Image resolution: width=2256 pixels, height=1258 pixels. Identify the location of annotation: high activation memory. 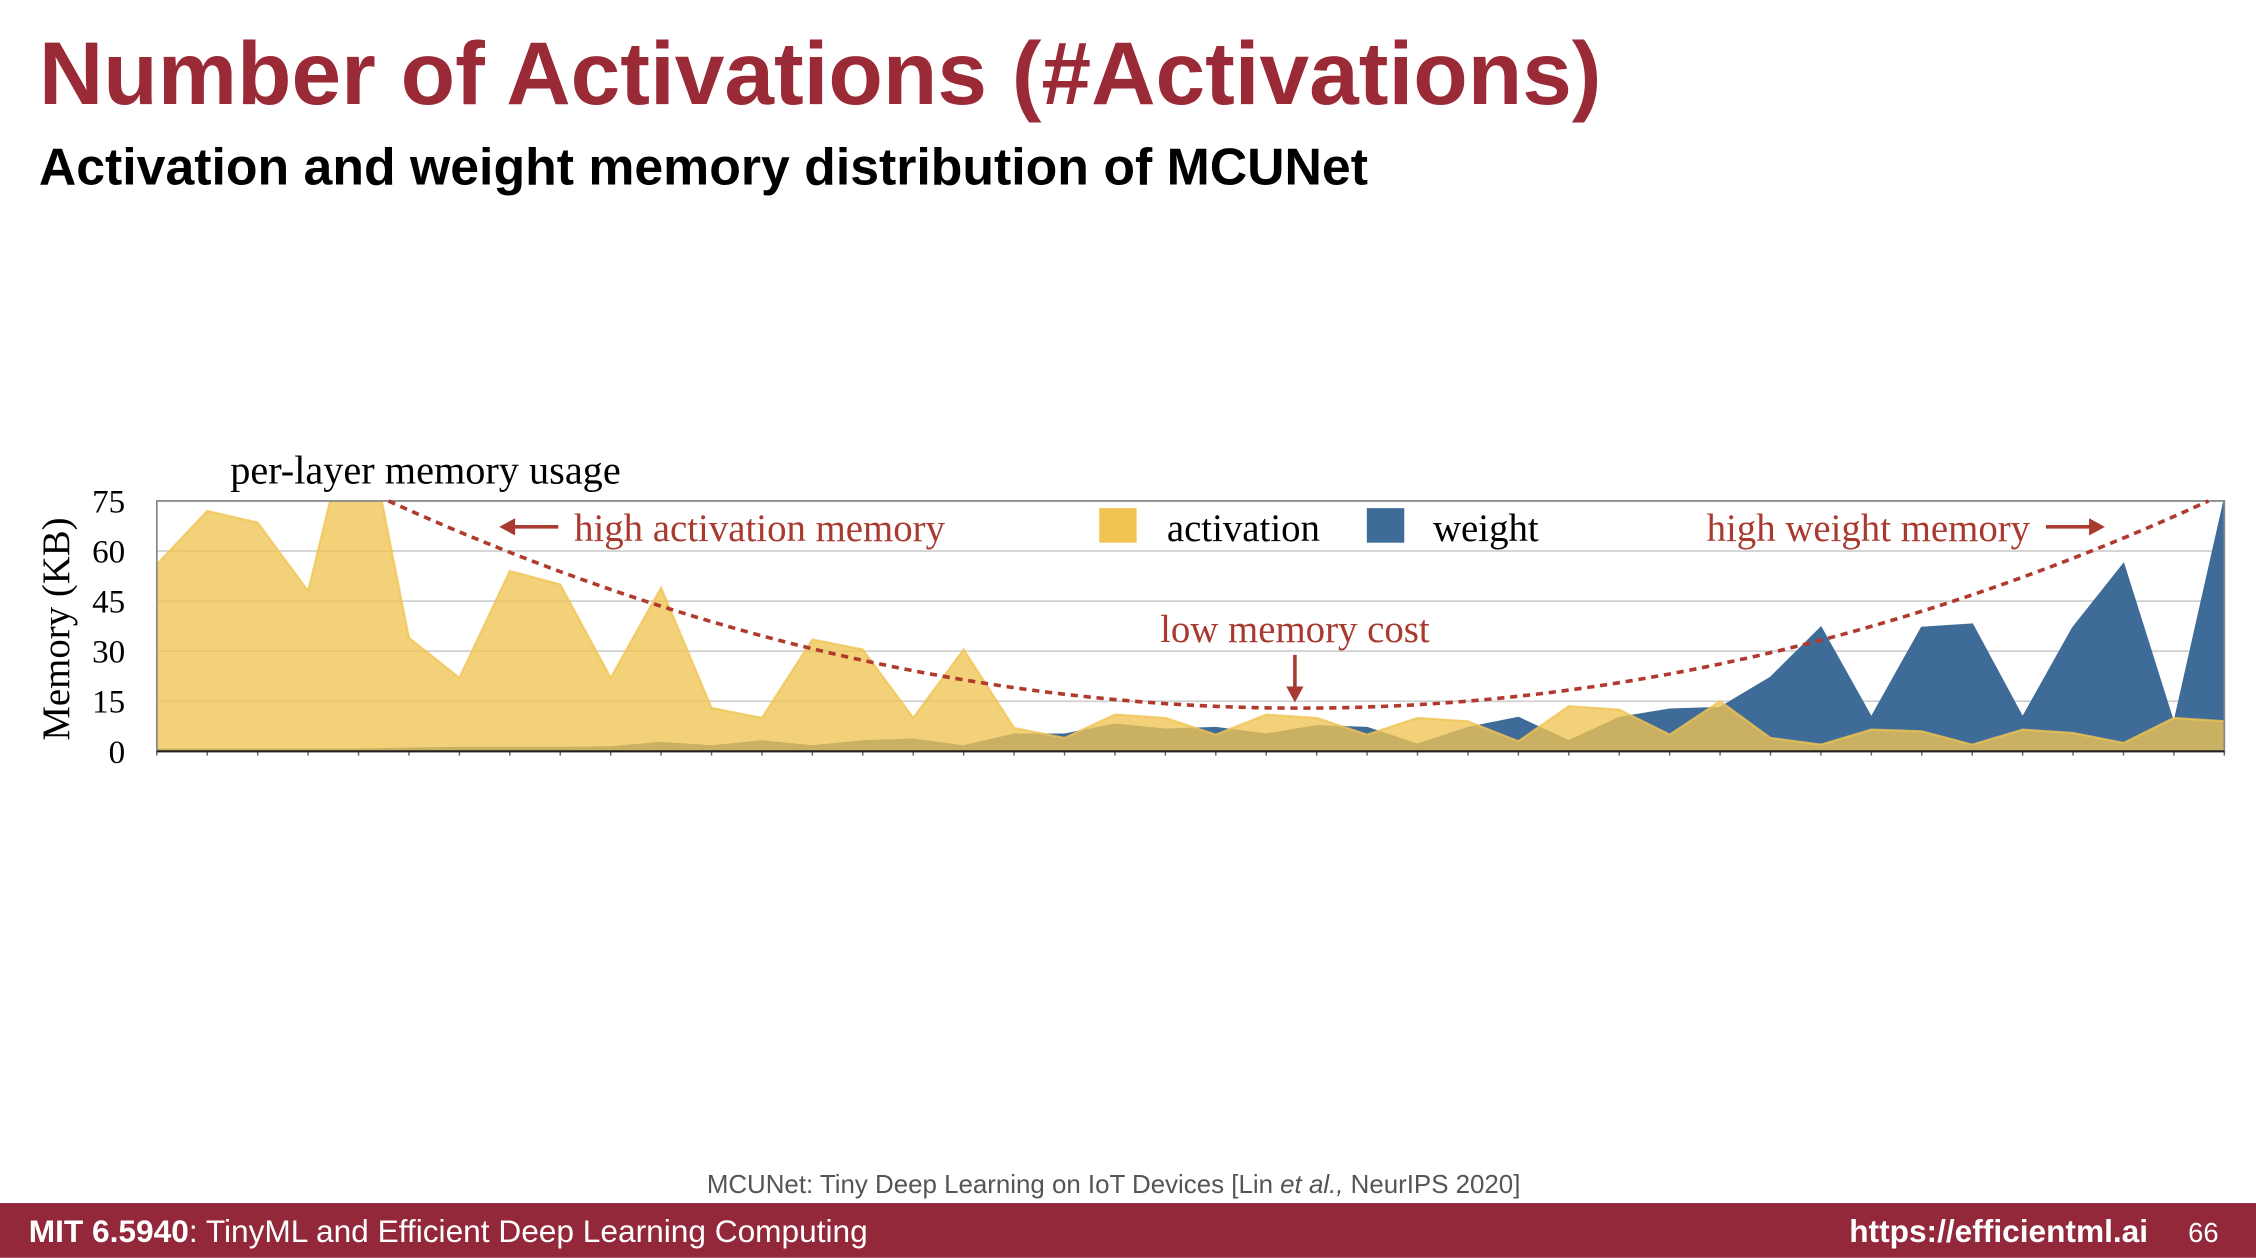
(760, 528).